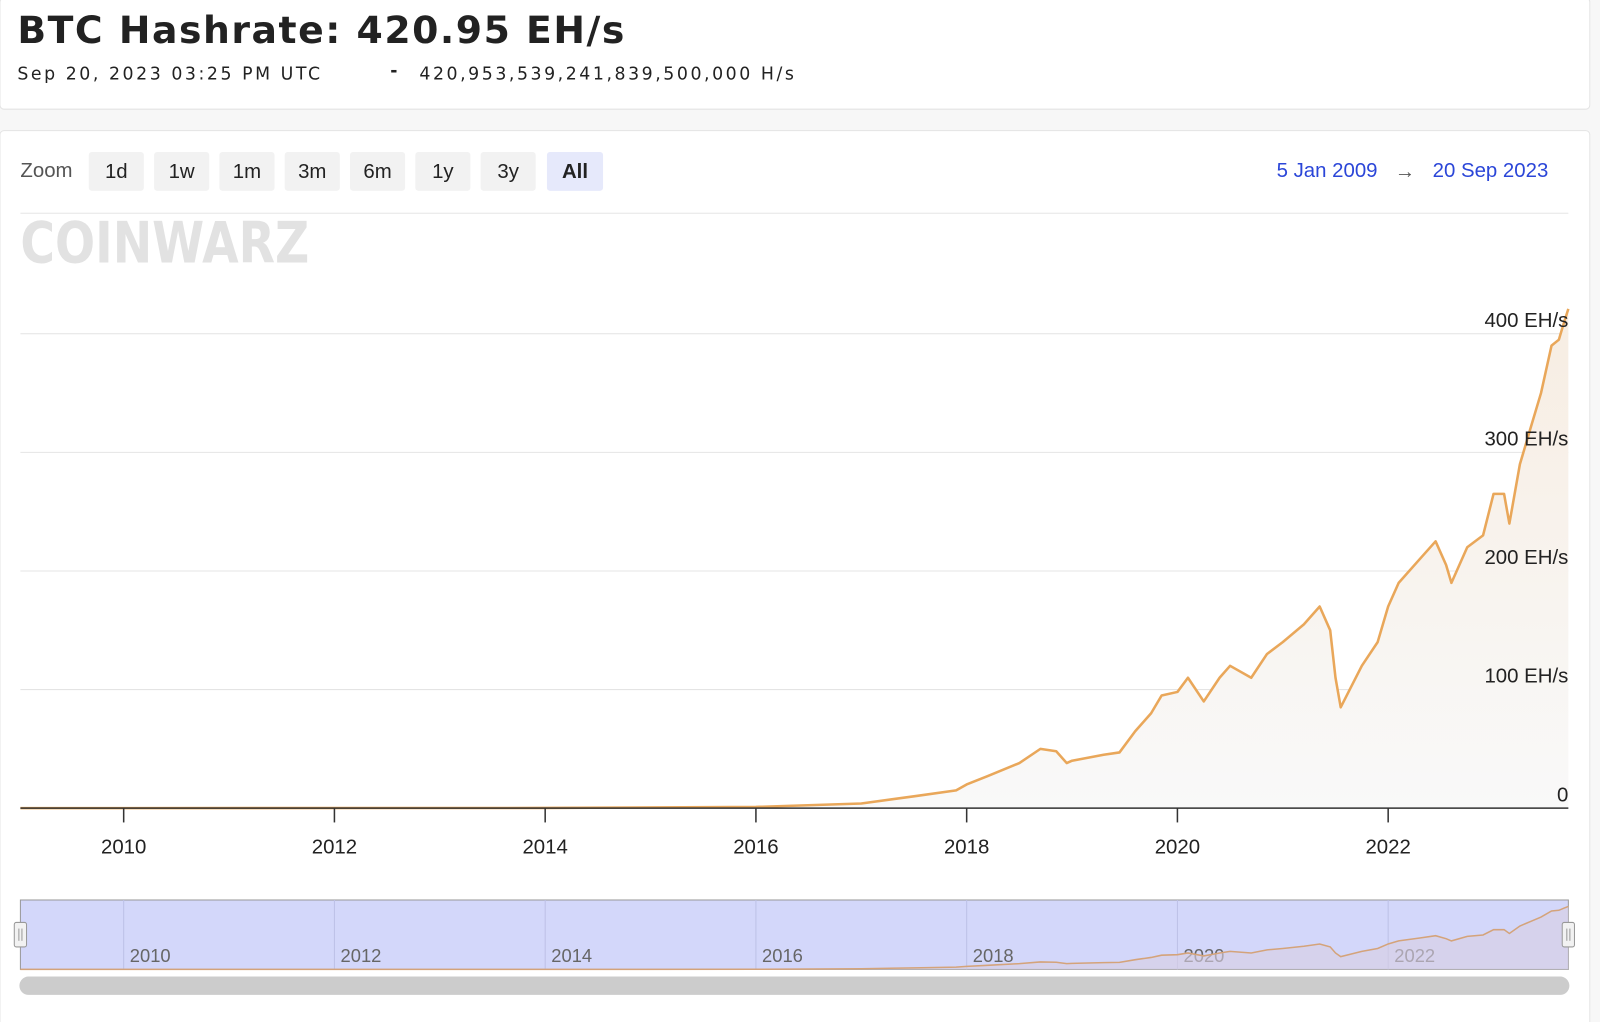 This screenshot has width=1600, height=1022. I want to click on zoom-buttons: 1d 1w 1m 3m 6m 1y 3y All, so click(346, 171).